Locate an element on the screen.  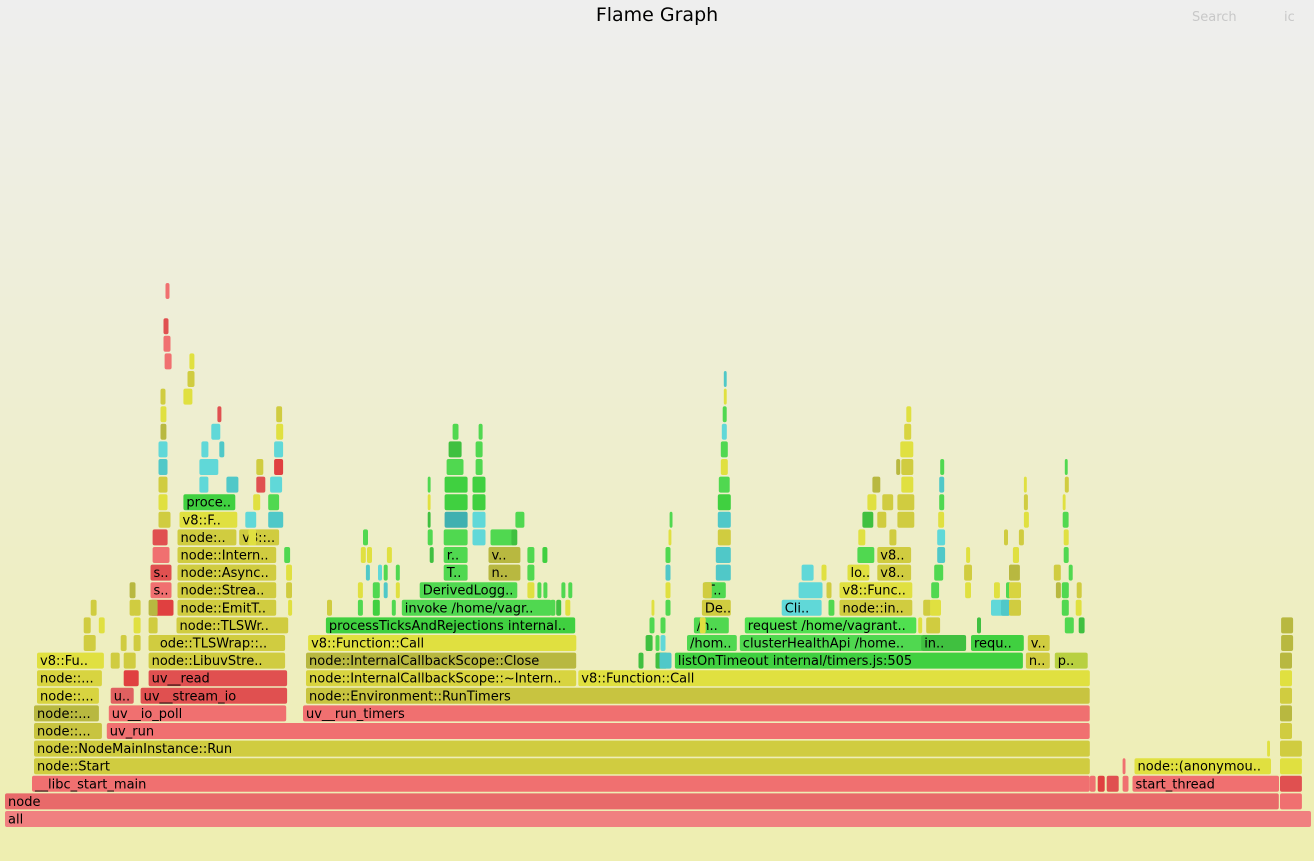
flame-frame: node::Environment::RunTimers is located at coordinates (698, 696).